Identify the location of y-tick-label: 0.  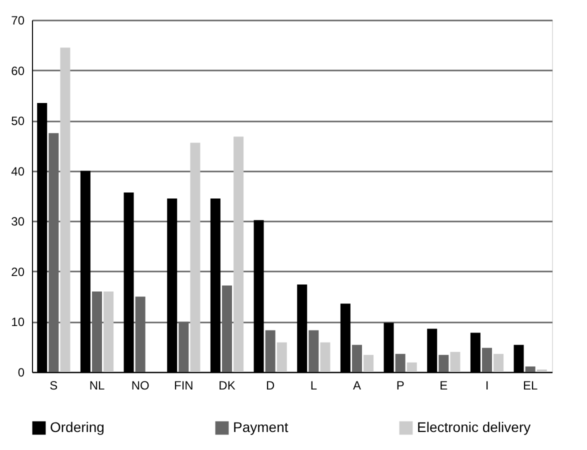
(21, 373).